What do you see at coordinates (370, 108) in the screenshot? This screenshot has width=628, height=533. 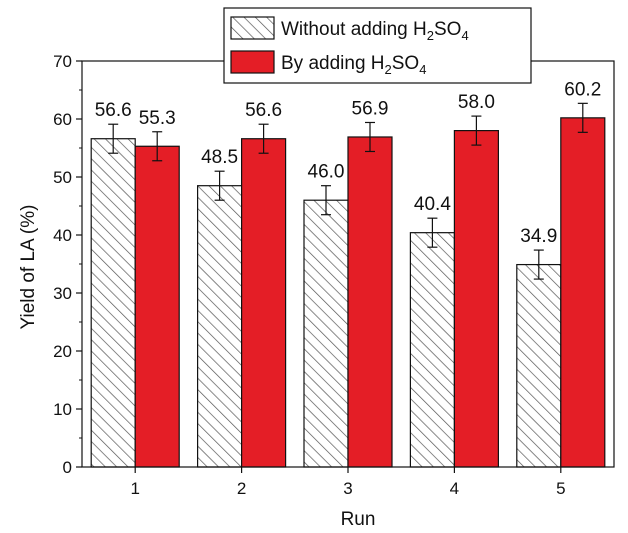 I see `data-label-series-2-run-3: 56.9` at bounding box center [370, 108].